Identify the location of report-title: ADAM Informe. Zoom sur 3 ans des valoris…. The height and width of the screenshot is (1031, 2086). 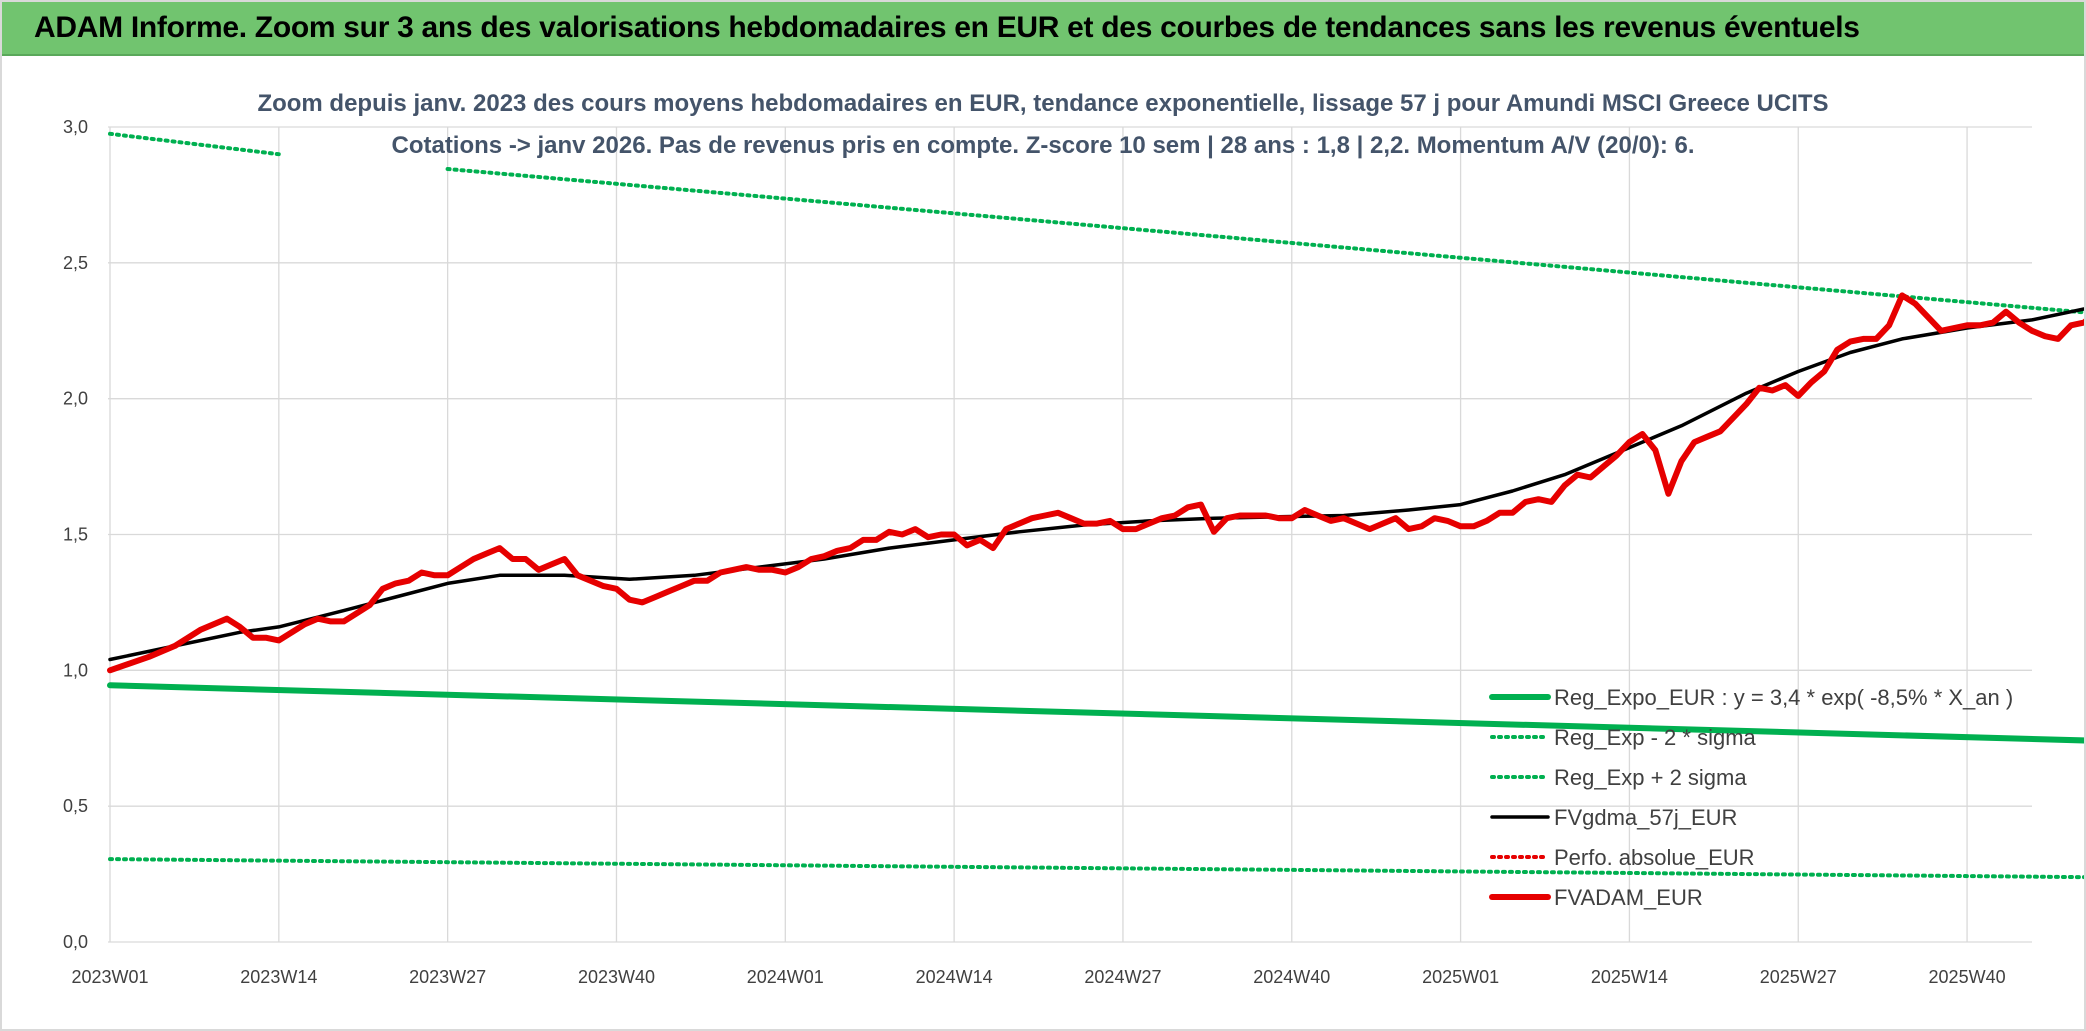
(947, 27).